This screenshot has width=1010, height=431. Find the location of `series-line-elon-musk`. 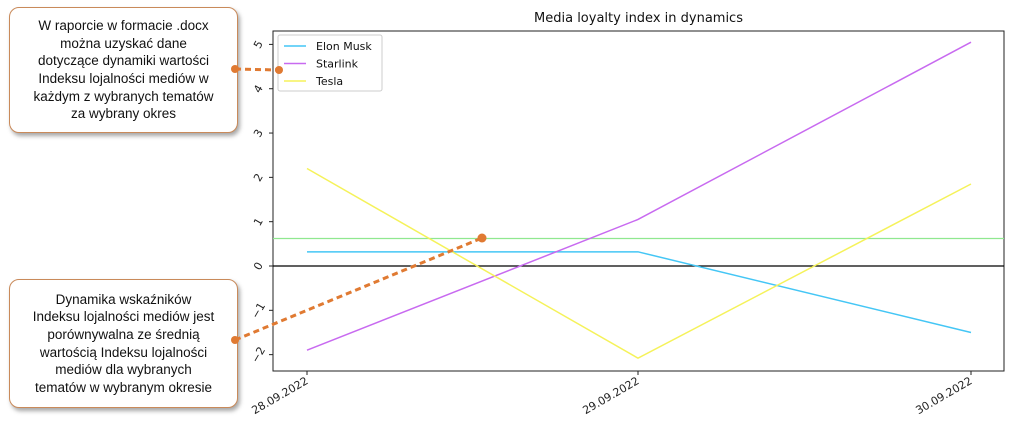

series-line-elon-musk is located at coordinates (639, 292).